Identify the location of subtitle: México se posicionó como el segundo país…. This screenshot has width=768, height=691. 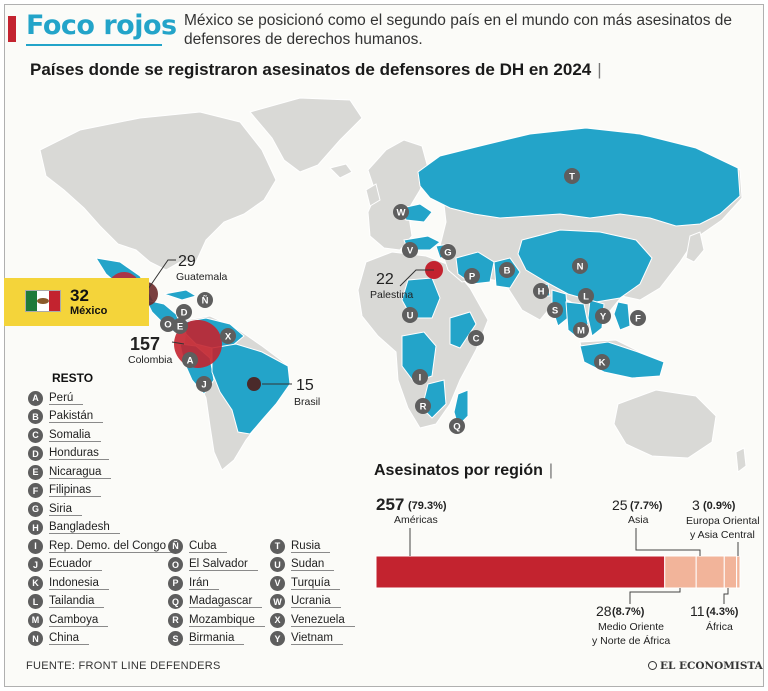
(458, 30).